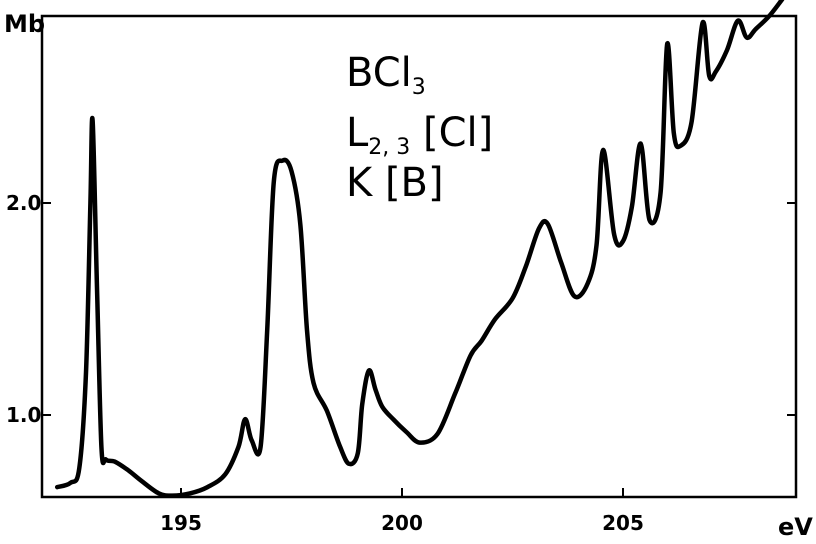 The height and width of the screenshot is (544, 816). I want to click on x-tick-label: 200, so click(402, 523).